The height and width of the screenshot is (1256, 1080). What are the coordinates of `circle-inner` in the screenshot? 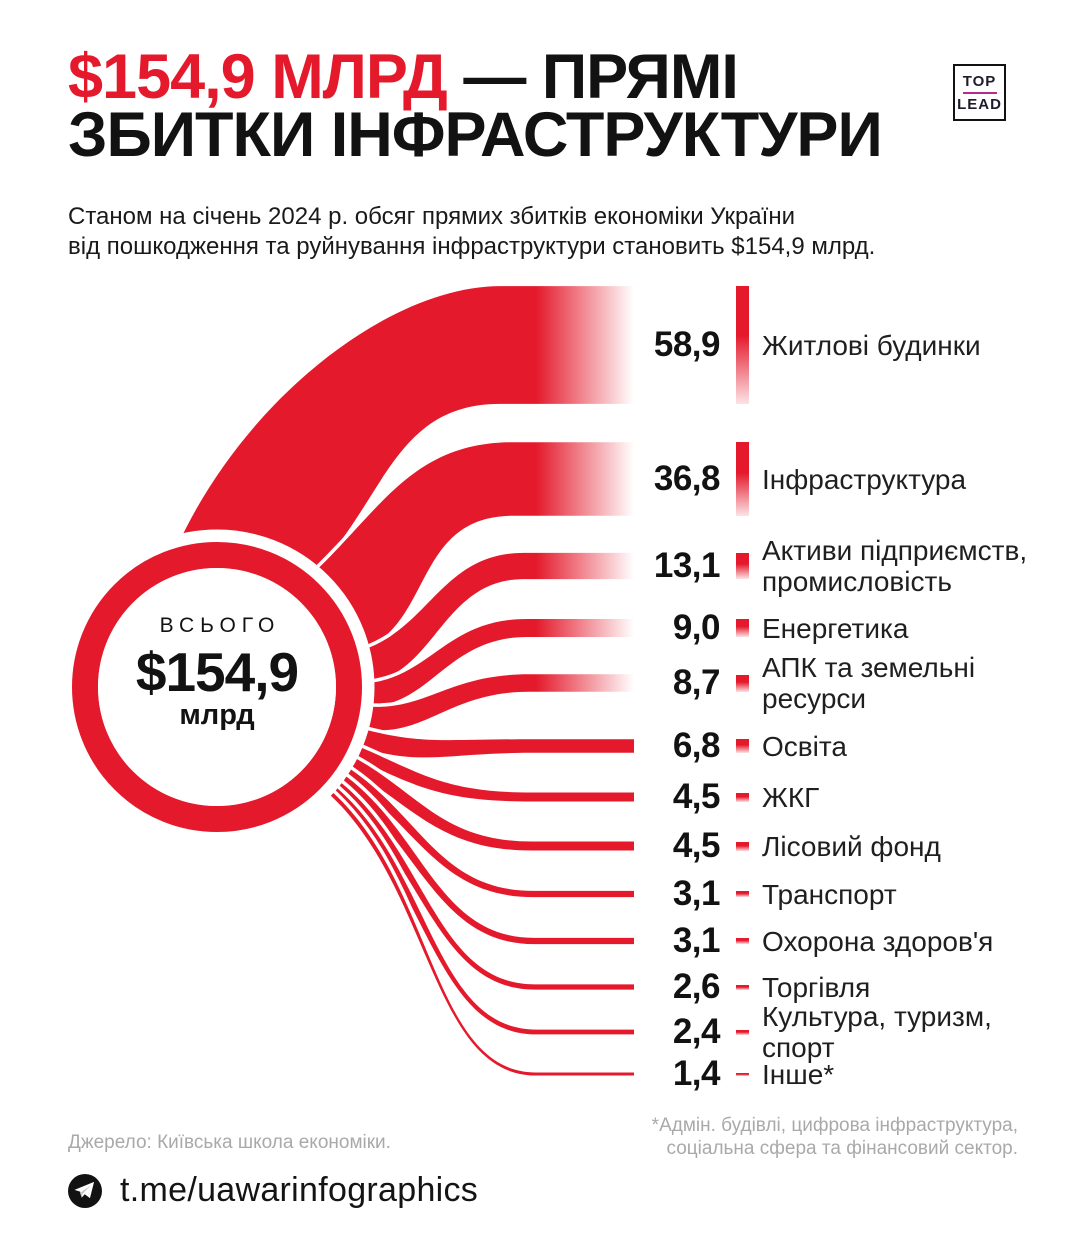 It's located at (217, 687).